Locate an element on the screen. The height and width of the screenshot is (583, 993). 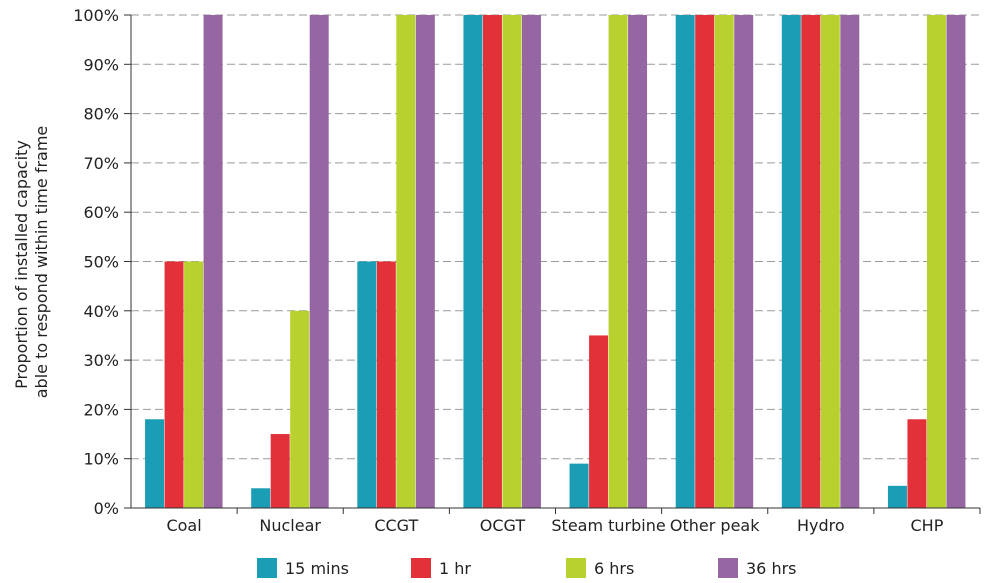
category-label: OCGT is located at coordinates (503, 525).